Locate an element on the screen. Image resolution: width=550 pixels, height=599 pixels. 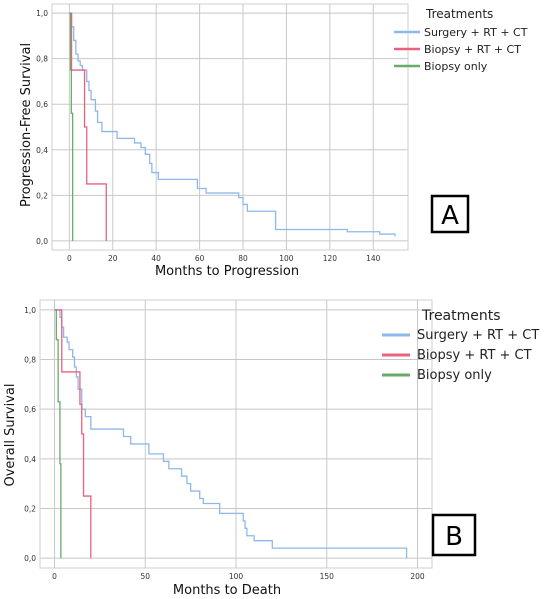
panel-b-legend-label-3: Biopsy only is located at coordinates (454, 375).